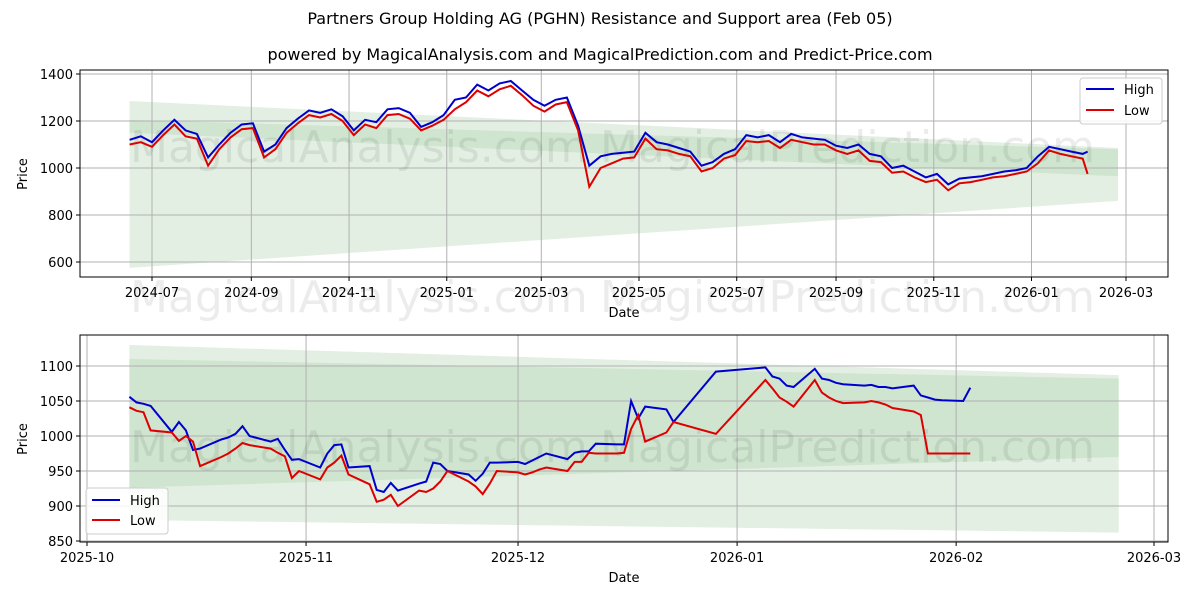 Image resolution: width=1200 pixels, height=600 pixels. Describe the element at coordinates (836, 293) in the screenshot. I see `x-tick-label: 2025-09` at that location.